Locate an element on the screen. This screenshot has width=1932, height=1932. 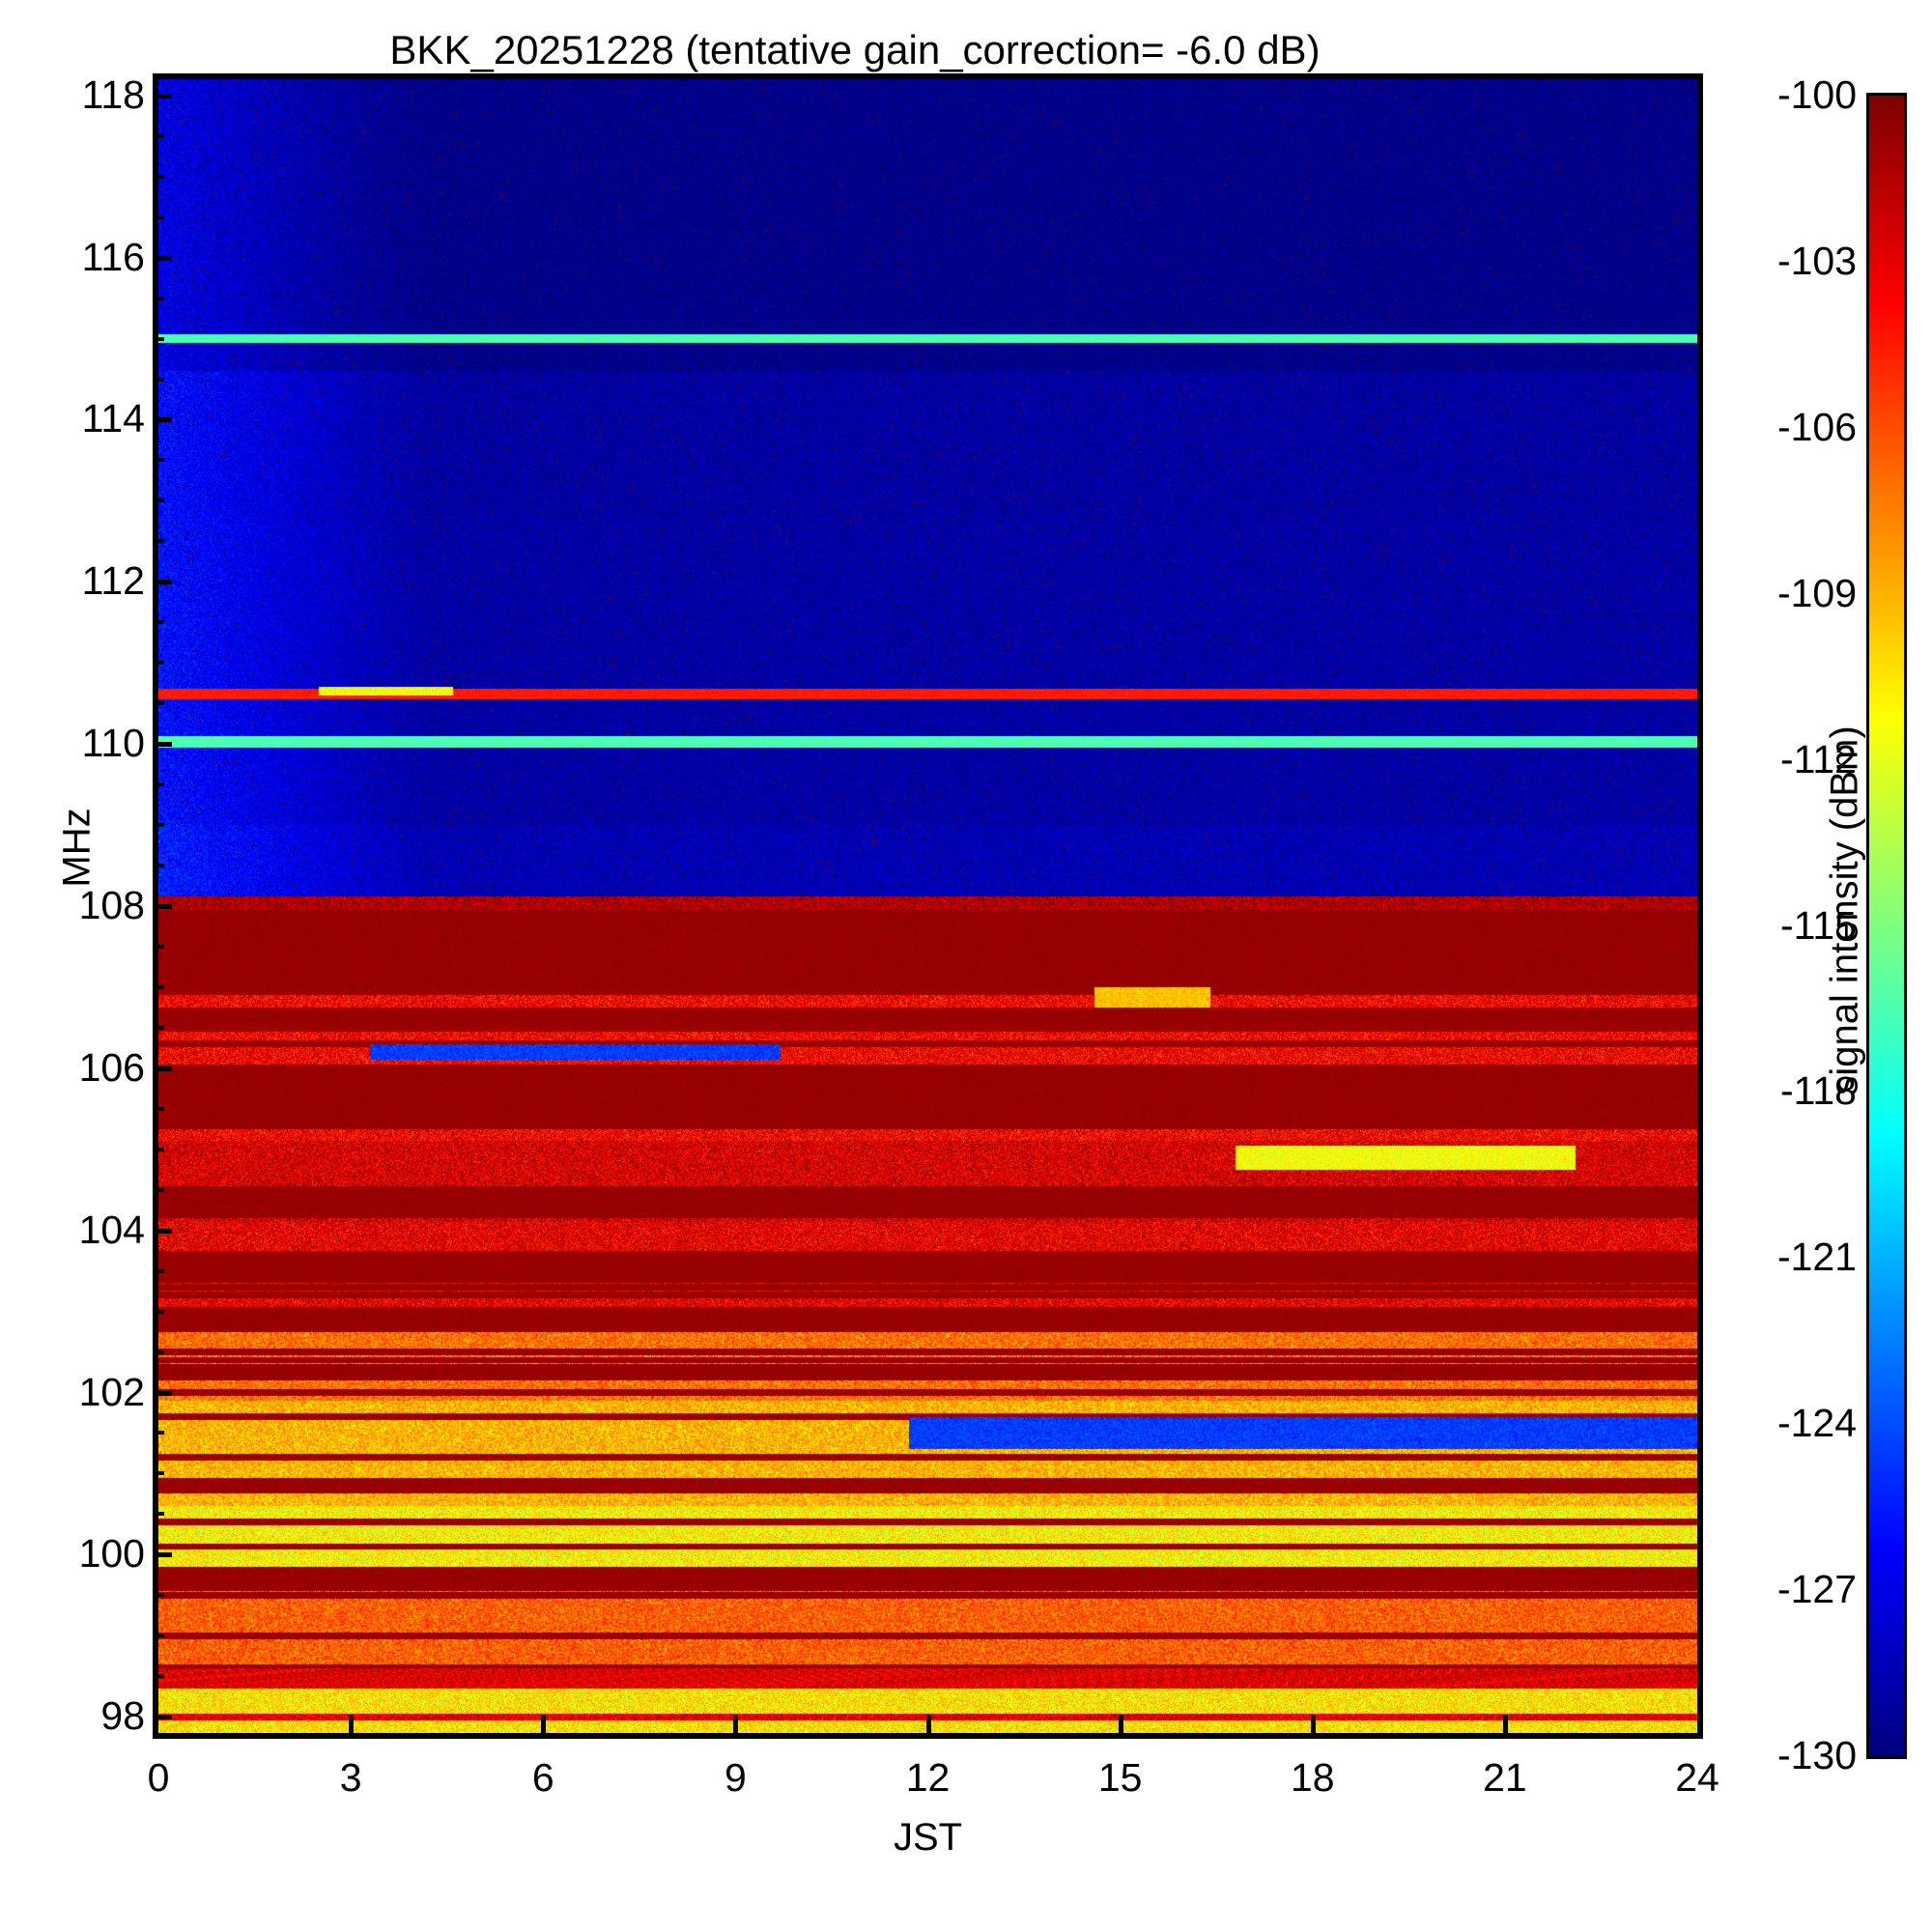
colorbar-tick-value: -100 is located at coordinates (1816, 94).